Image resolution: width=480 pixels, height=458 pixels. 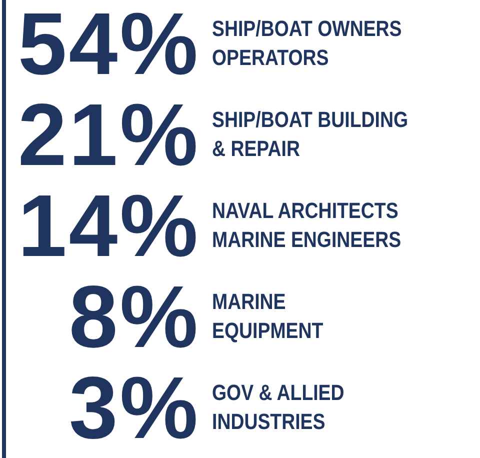 I want to click on category-label: SHIP/BOAT BUILDING & REPAIR, so click(x=310, y=134).